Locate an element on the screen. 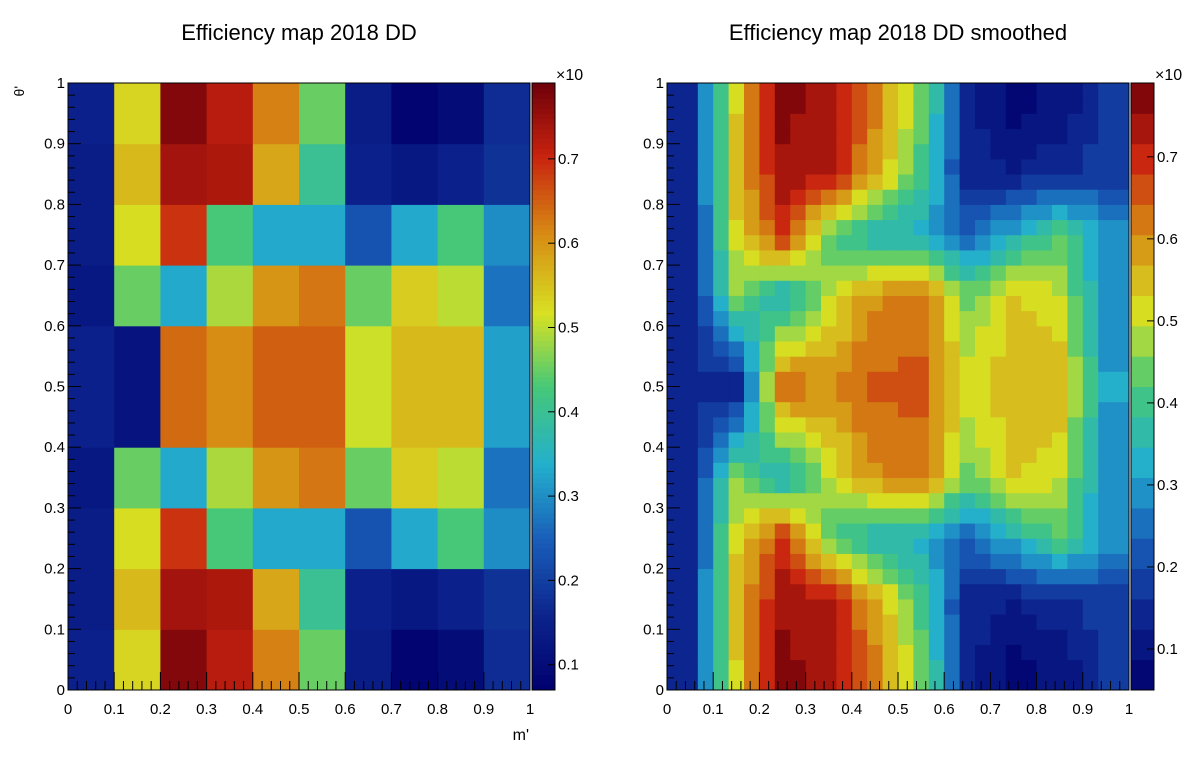 This screenshot has height=772, width=1196. x-tick-label: 0.4 is located at coordinates (252, 709).